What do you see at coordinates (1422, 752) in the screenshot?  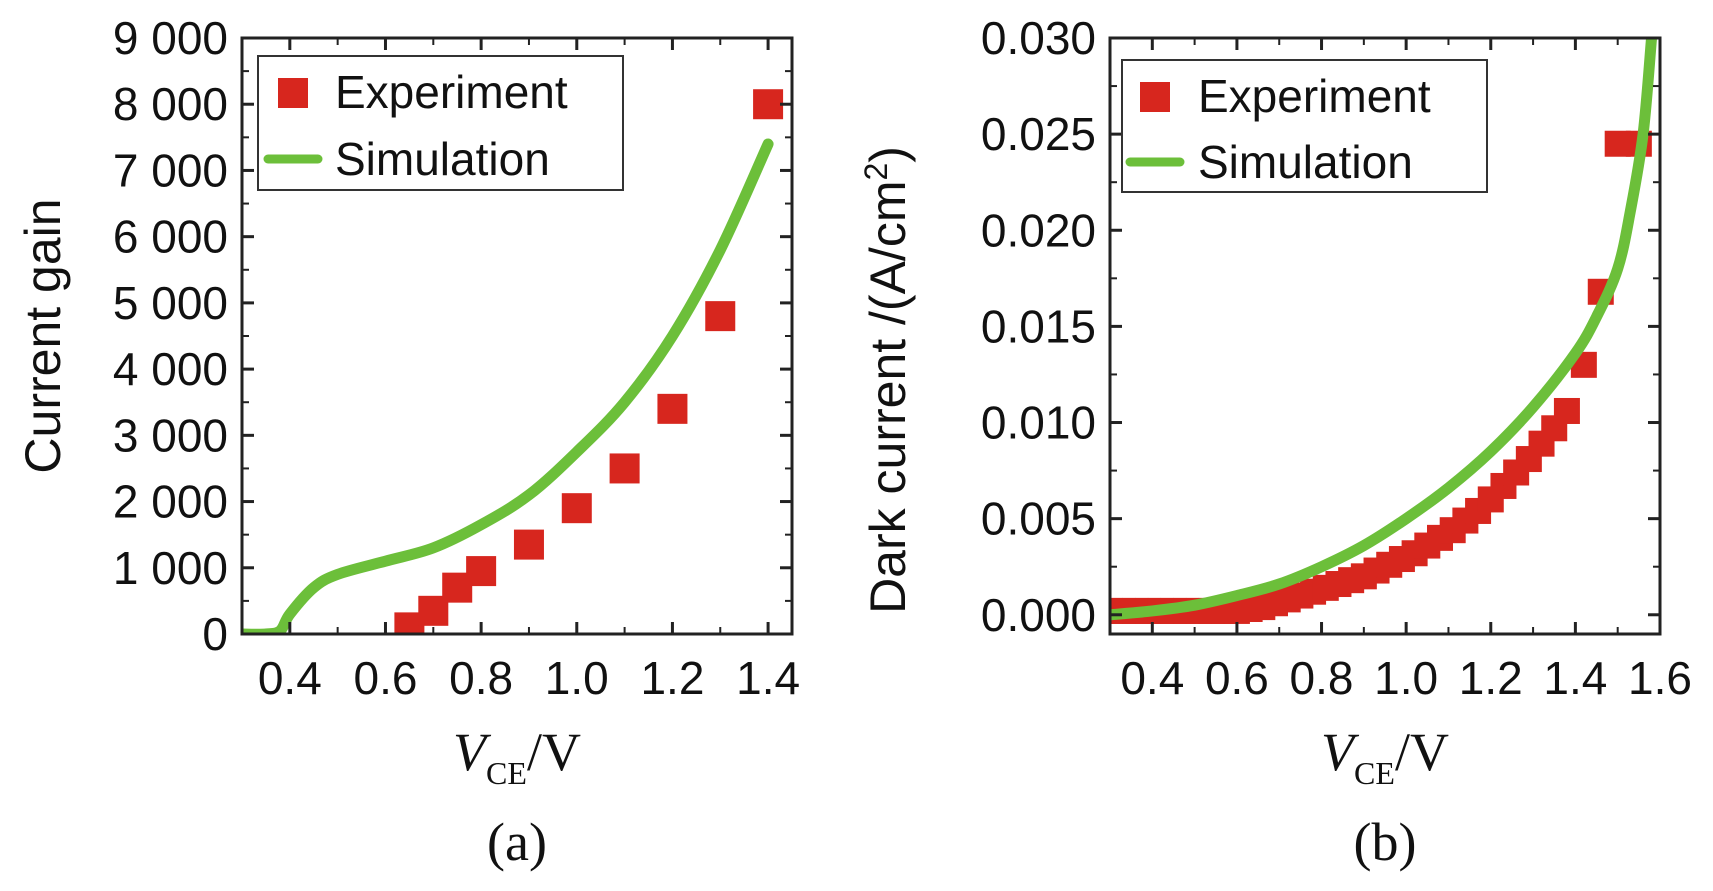 I see `panel-b-x-axis-label-unit: /V` at bounding box center [1422, 752].